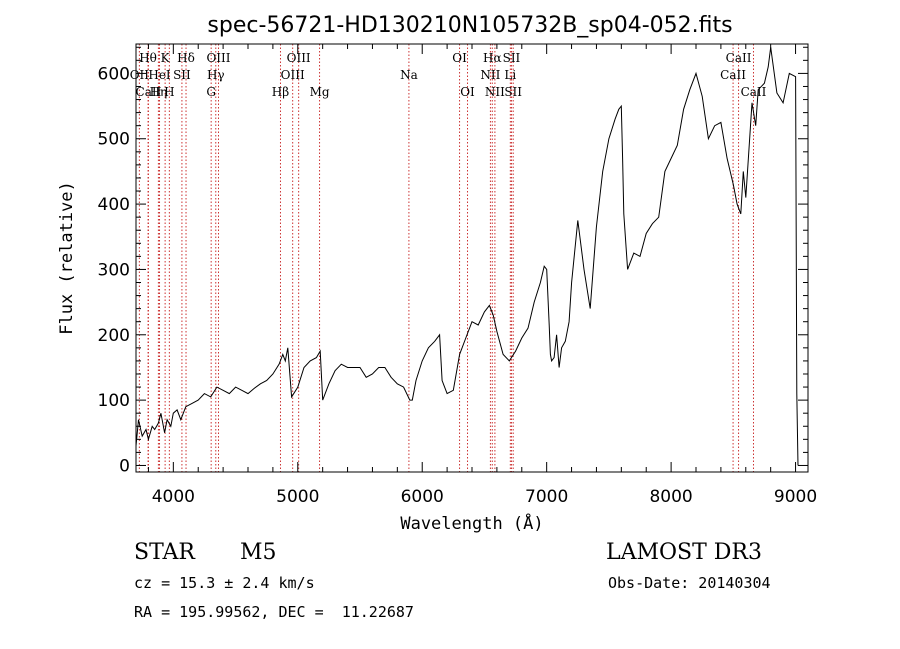  I want to click on line-label: Hθ, so click(148, 58).